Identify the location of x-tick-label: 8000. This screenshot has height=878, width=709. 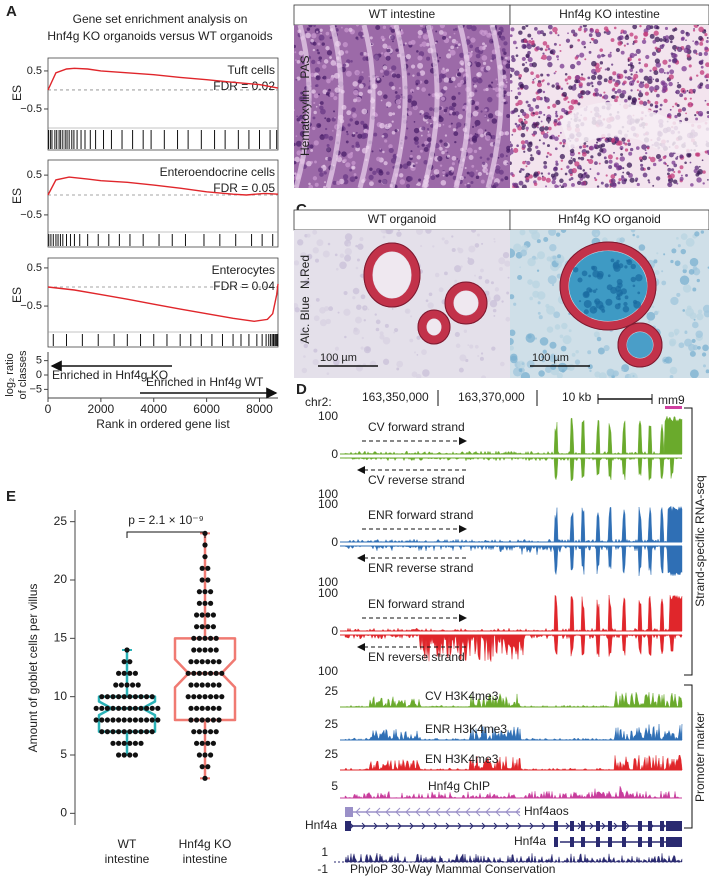
(259, 409).